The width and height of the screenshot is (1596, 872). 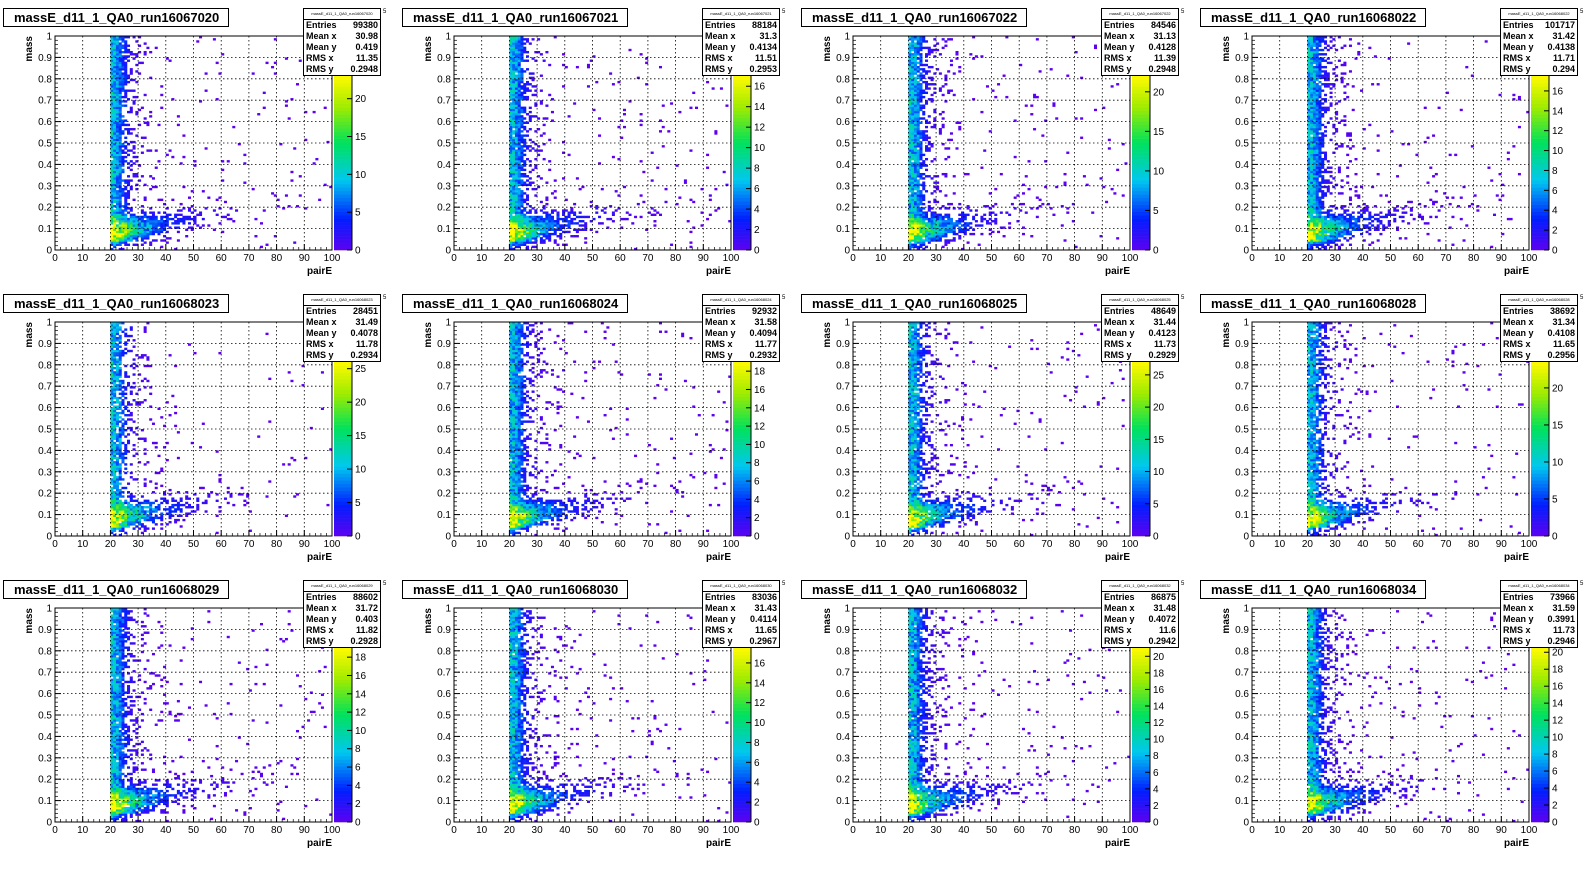 I want to click on colorbar-tick-label: 5, so click(x=358, y=213).